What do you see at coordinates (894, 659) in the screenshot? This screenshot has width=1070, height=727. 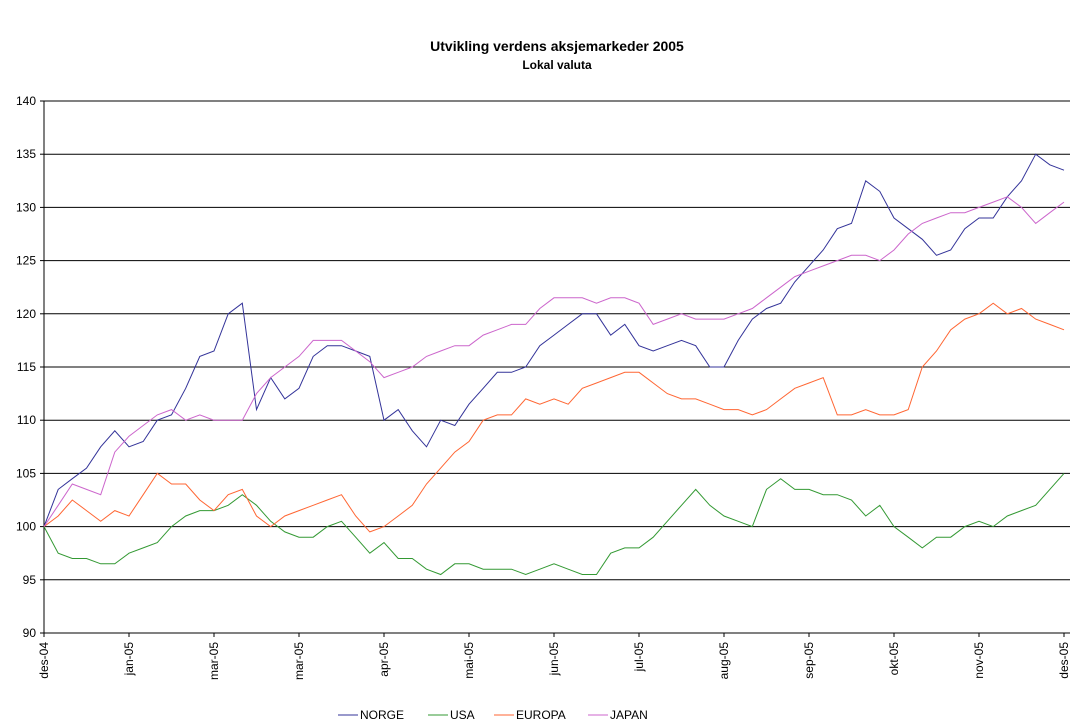 I see `x-tick-label: okt-05` at bounding box center [894, 659].